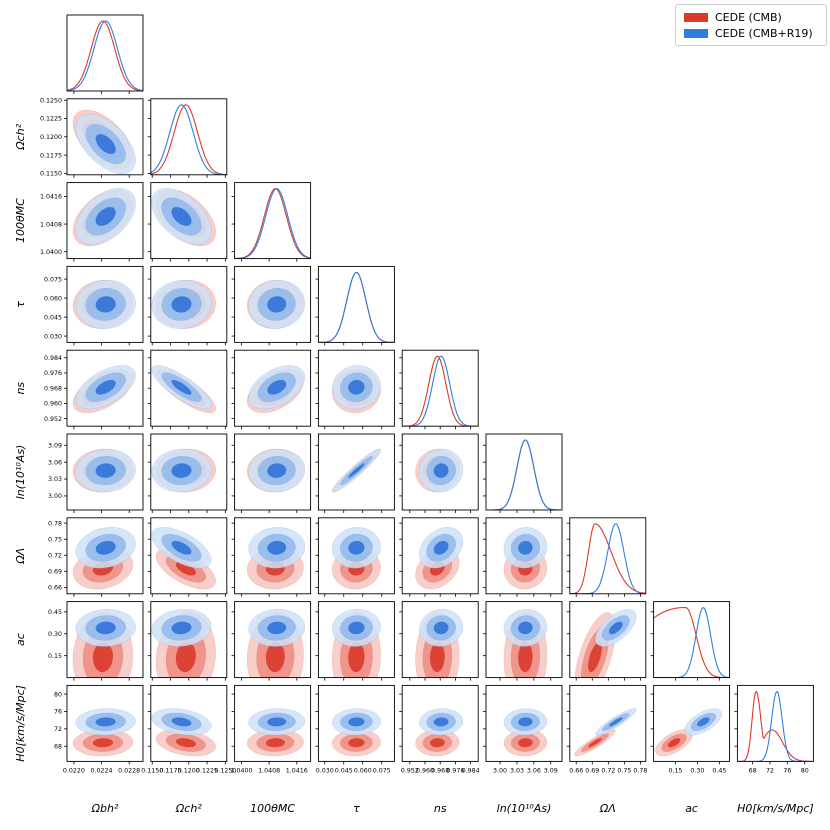 The height and width of the screenshot is (830, 830). Describe the element at coordinates (344, 770) in the screenshot. I see `x-tick-label: 0.045` at that location.